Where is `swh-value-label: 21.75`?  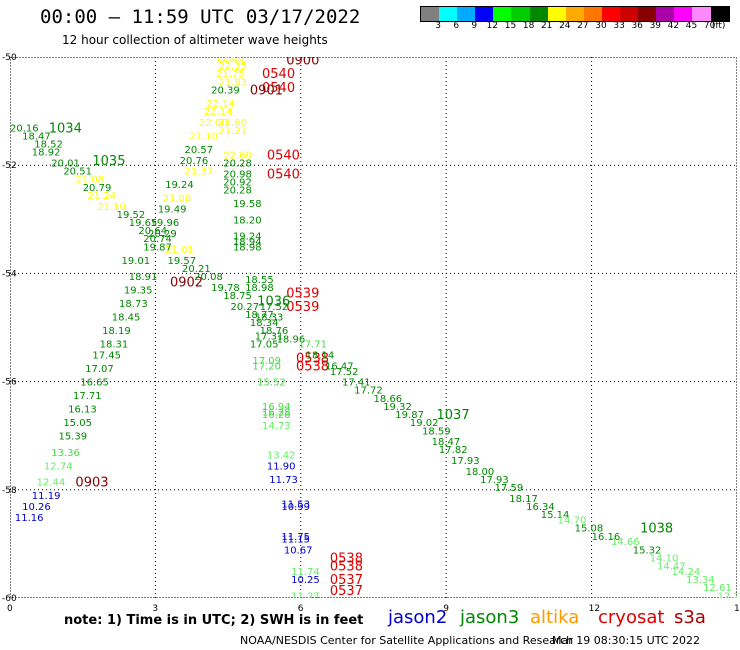
swh-value-label: 21.75 is located at coordinates (230, 74).